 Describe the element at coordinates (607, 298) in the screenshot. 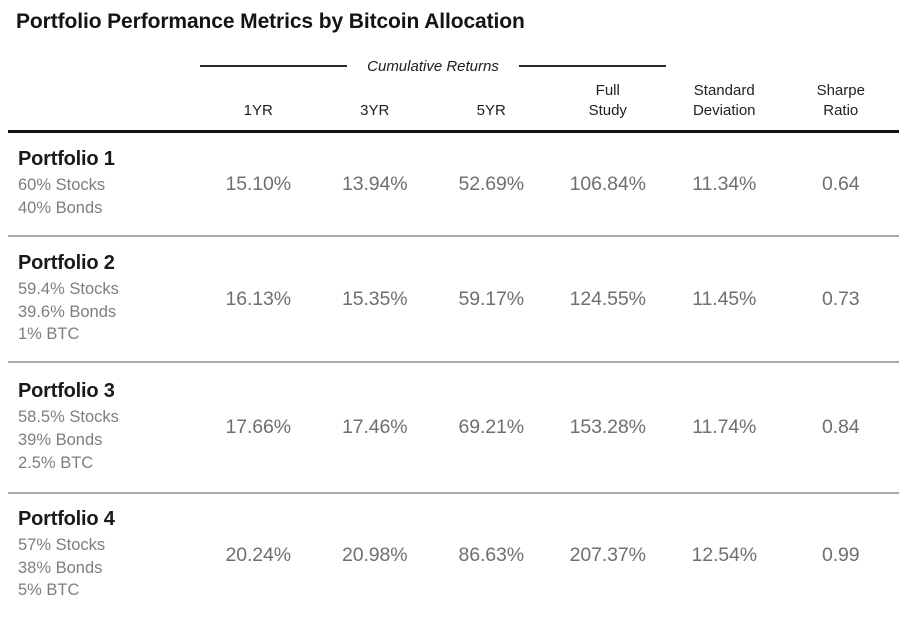

I see `metric-value-full-study: 124.55%` at that location.